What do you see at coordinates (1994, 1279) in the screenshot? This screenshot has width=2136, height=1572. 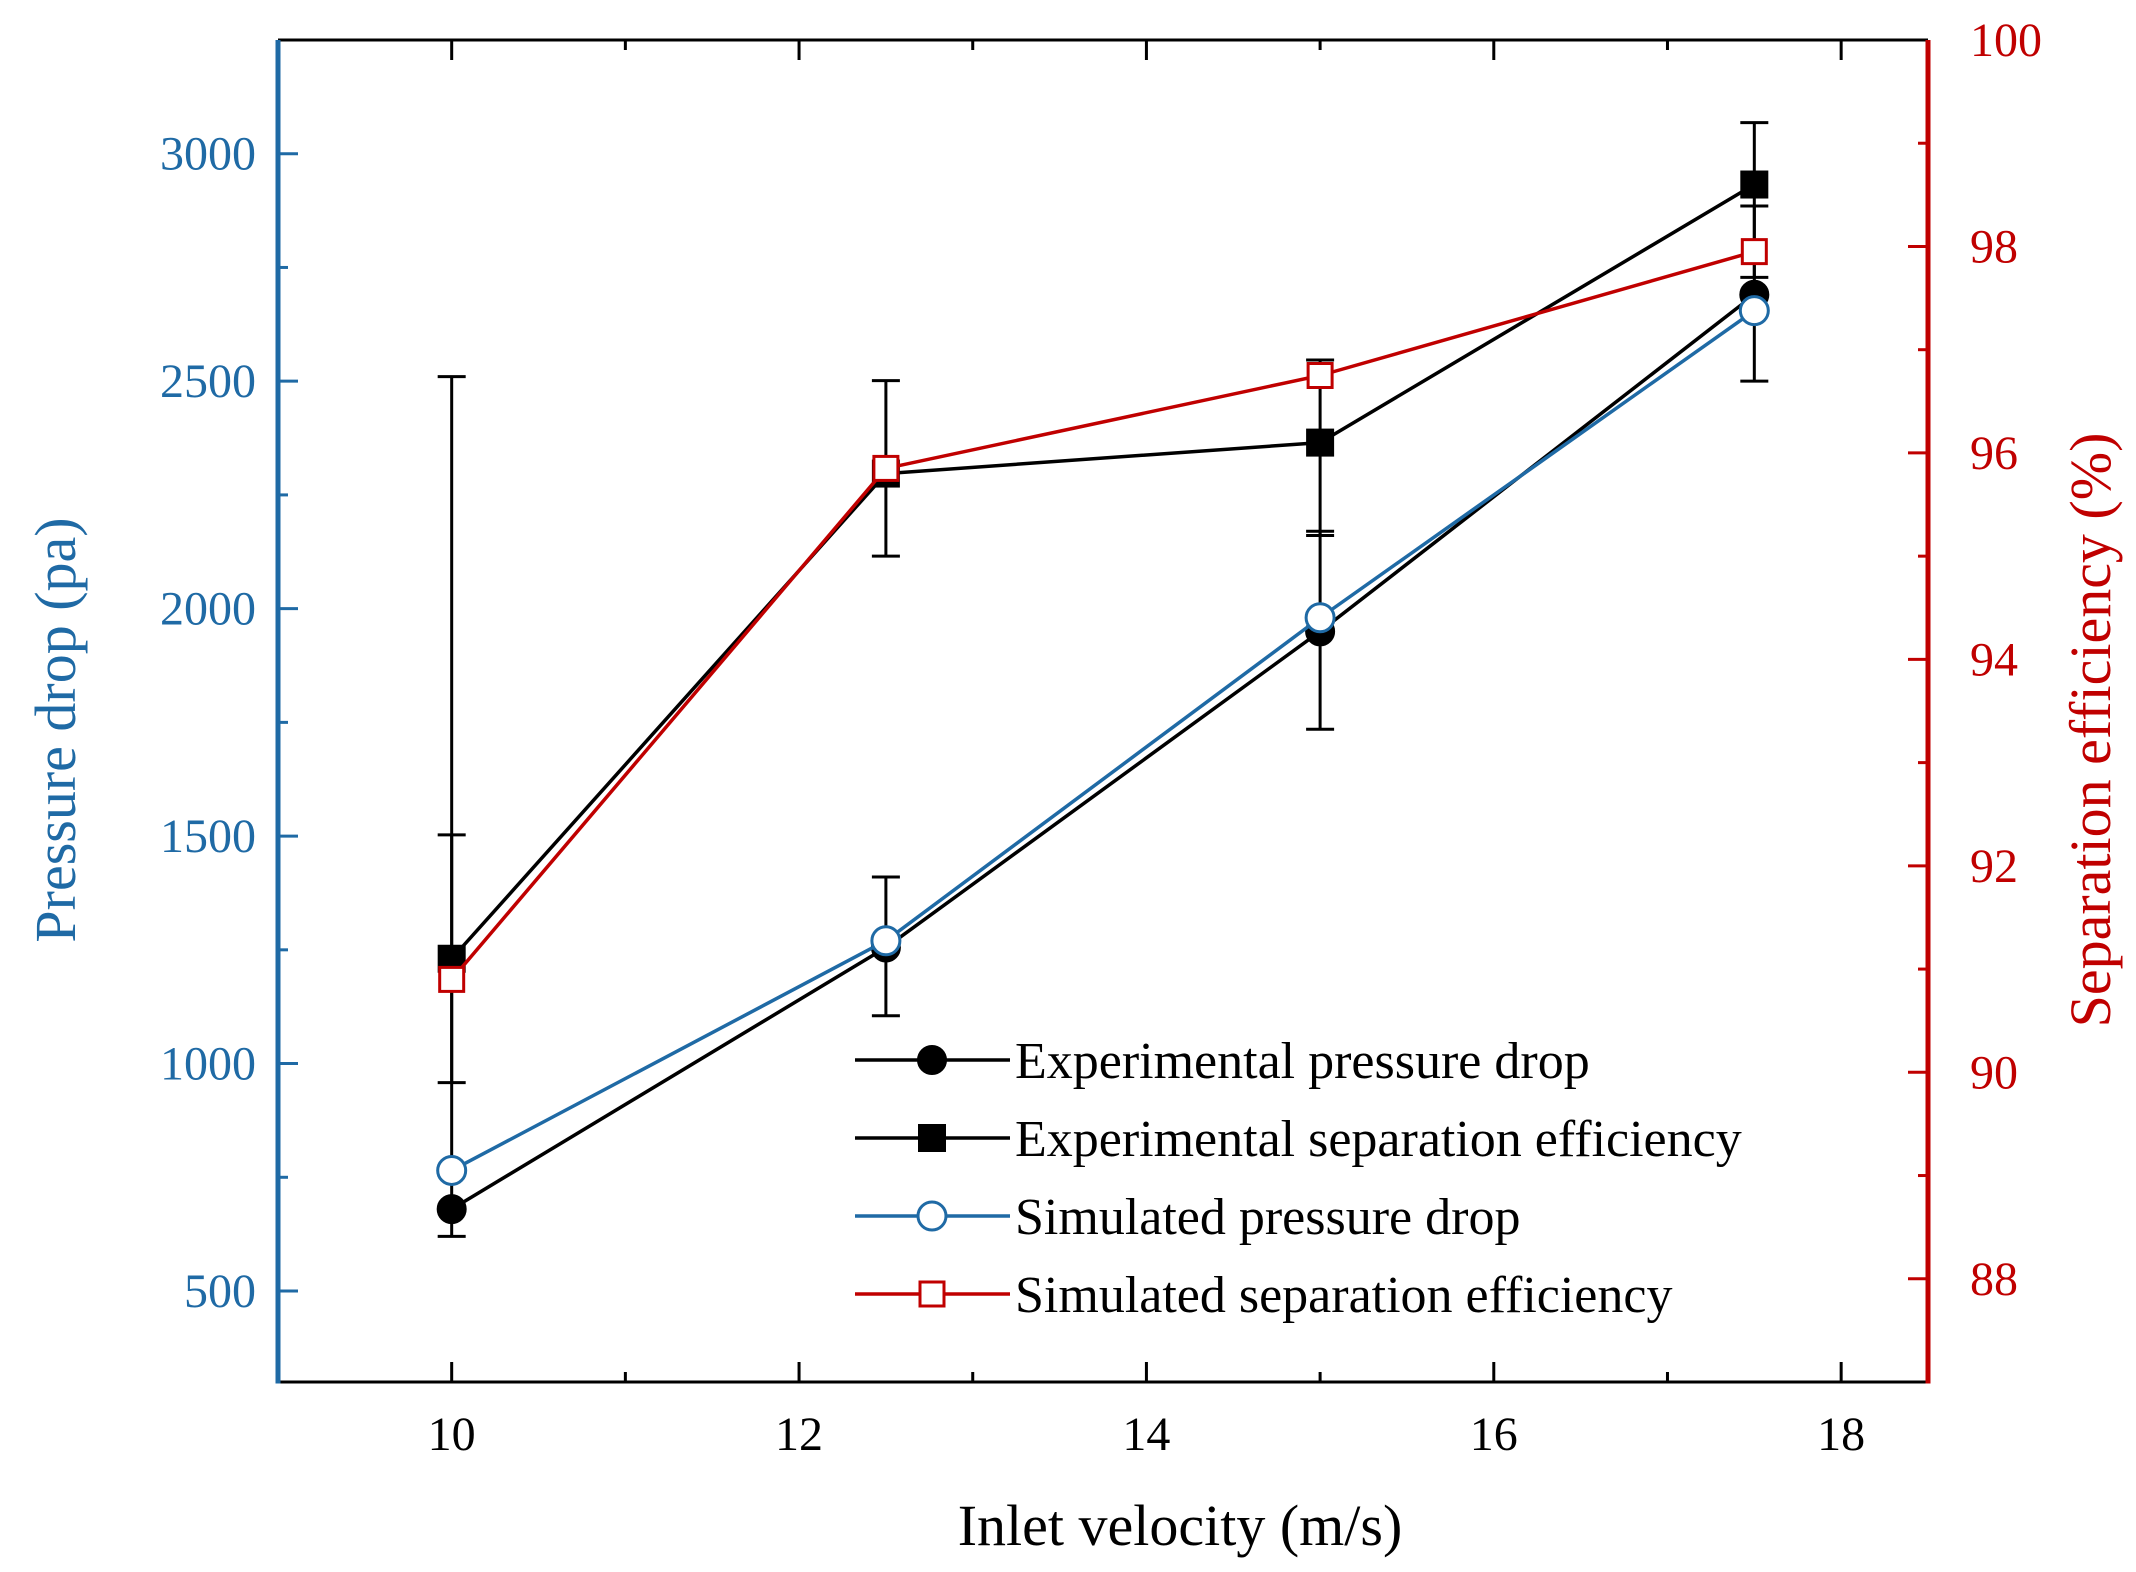 I see `y-right-tick-label: 88` at bounding box center [1994, 1279].